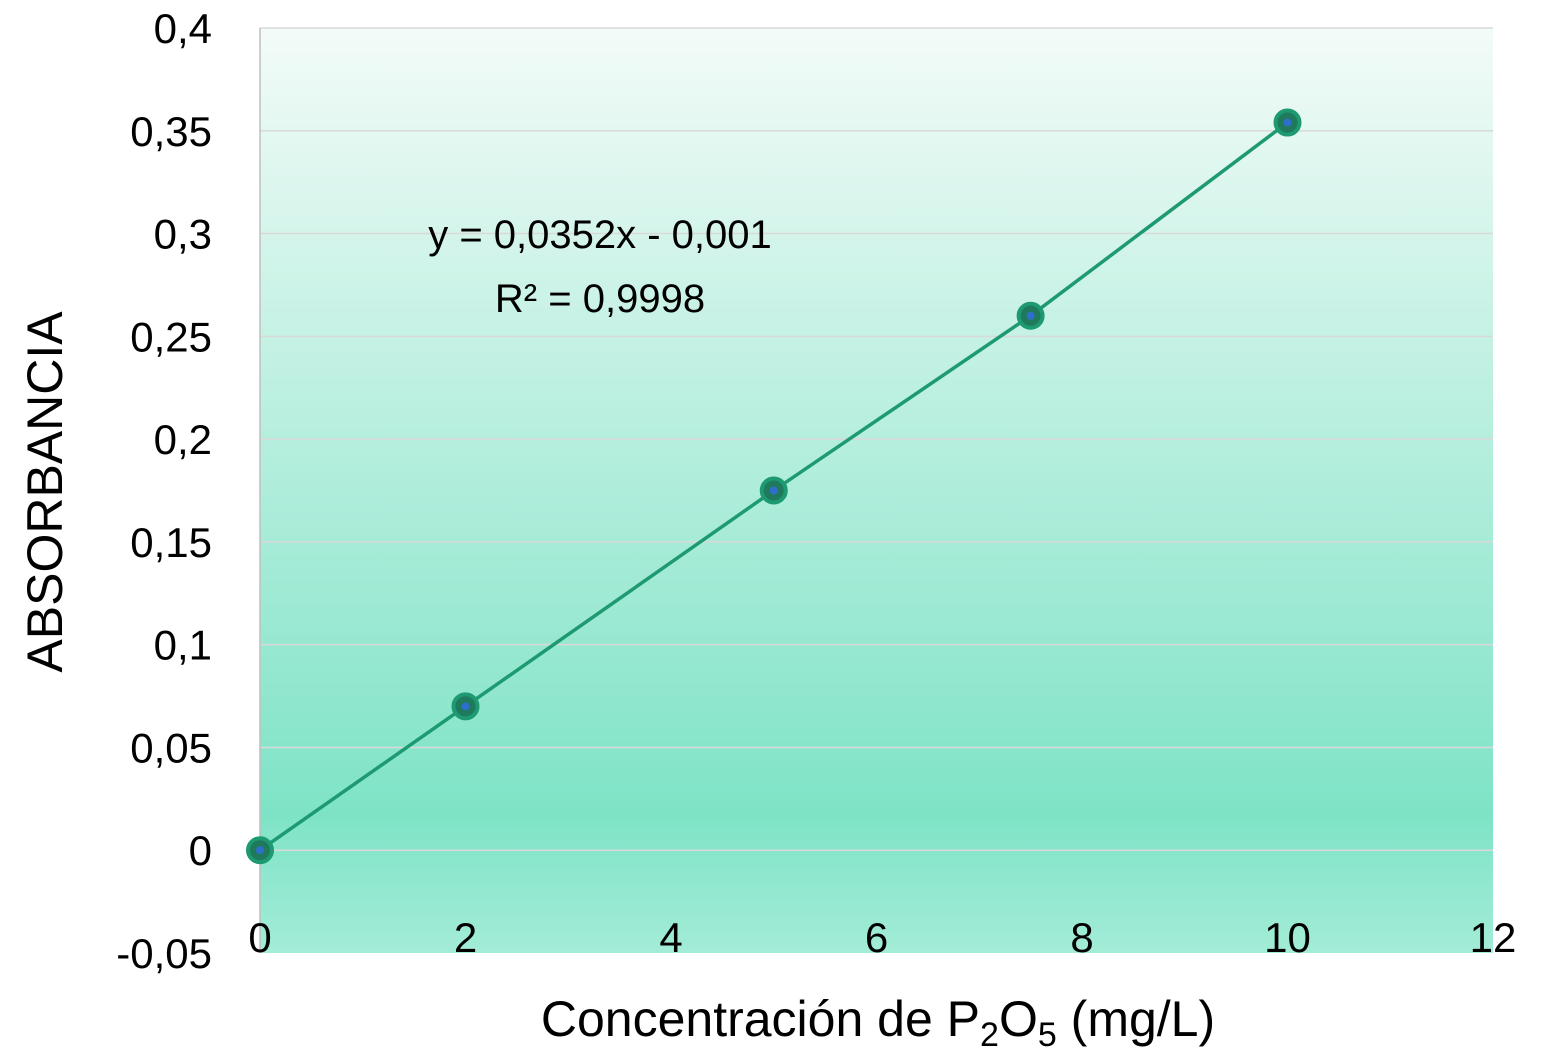  I want to click on x-axis-title-pre: Concentración de P, so click(760, 1019).